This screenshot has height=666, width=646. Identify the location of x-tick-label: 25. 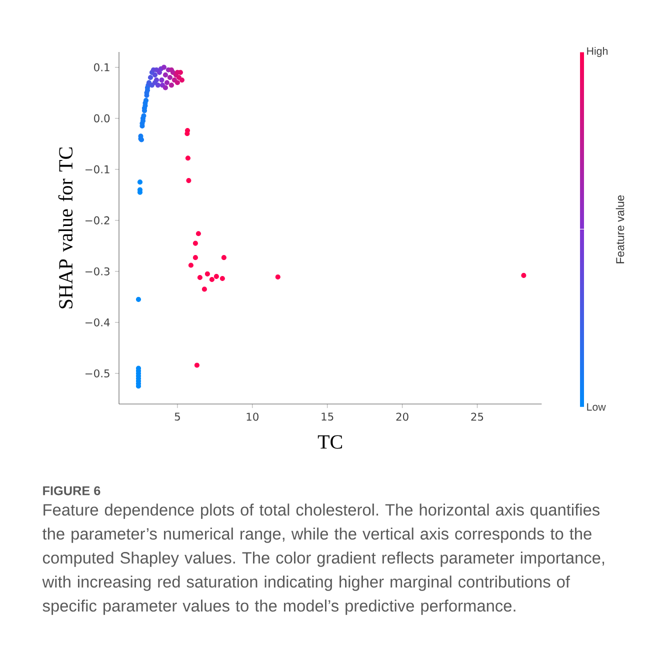
(477, 416).